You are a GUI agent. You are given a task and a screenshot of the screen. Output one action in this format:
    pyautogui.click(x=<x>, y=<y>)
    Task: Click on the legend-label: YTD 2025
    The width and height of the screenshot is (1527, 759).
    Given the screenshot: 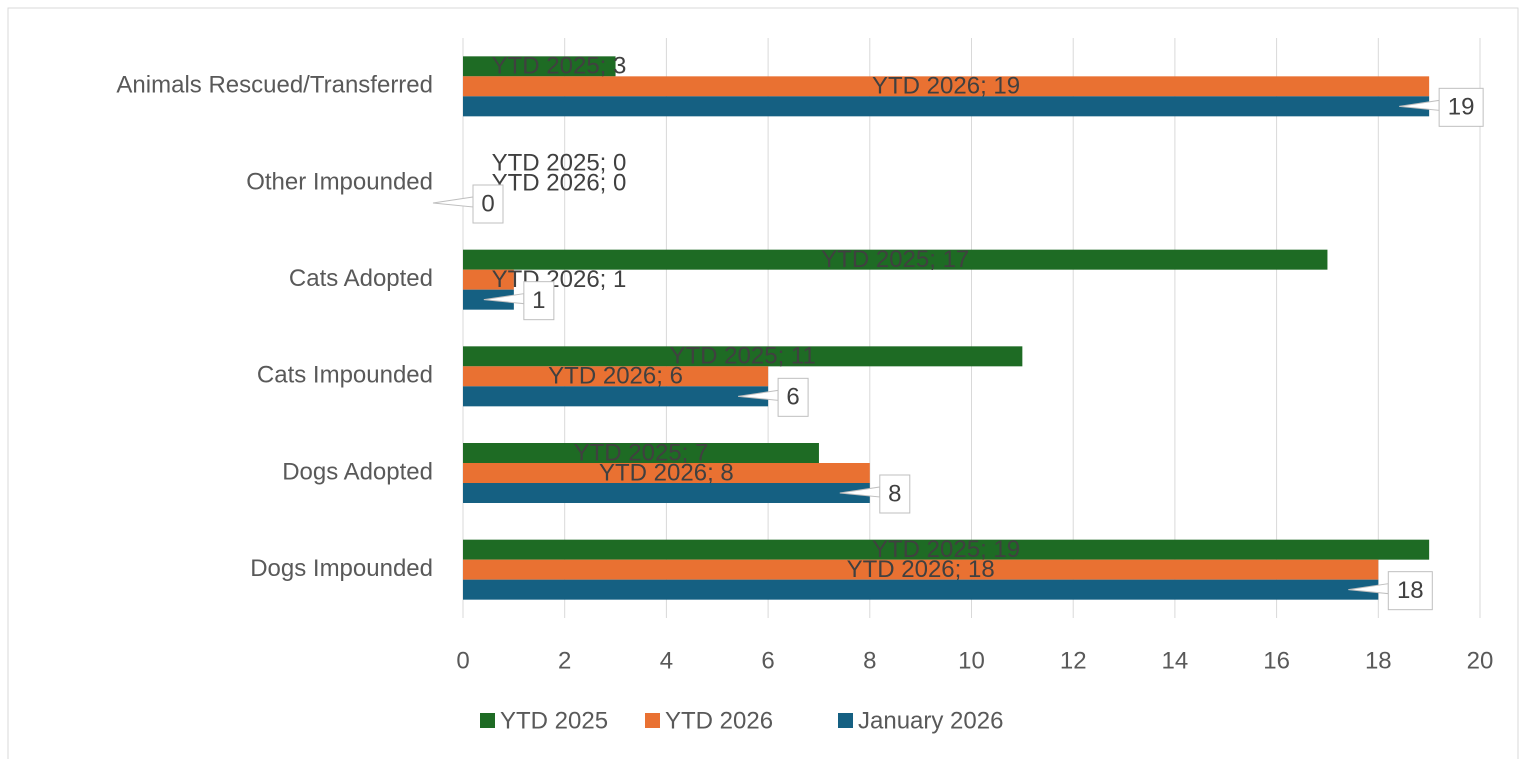 What is the action you would take?
    pyautogui.click(x=554, y=720)
    